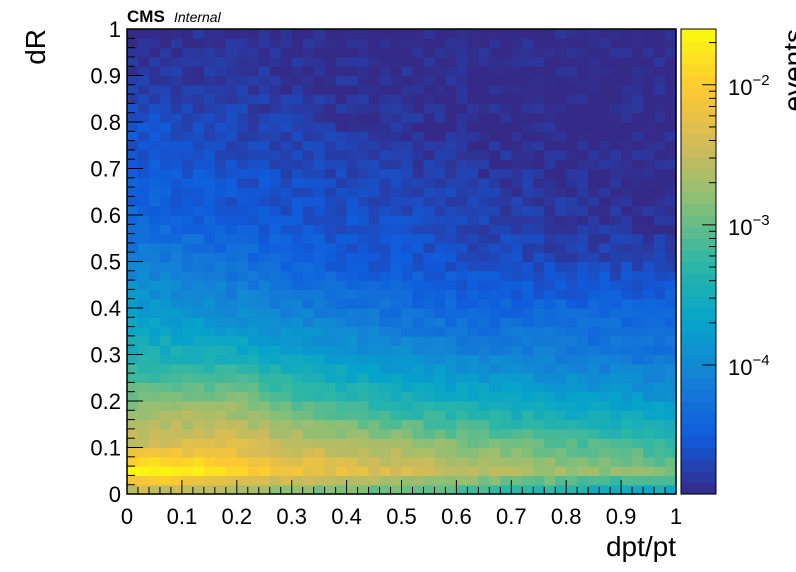 The height and width of the screenshot is (572, 796). Describe the element at coordinates (566, 516) in the screenshot. I see `x-tick-label: 0.8` at that location.